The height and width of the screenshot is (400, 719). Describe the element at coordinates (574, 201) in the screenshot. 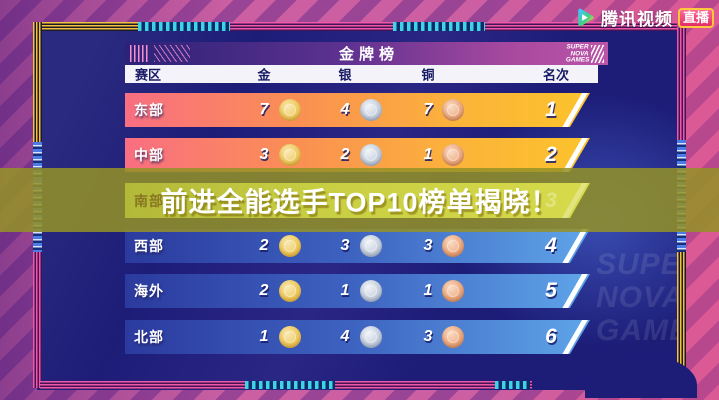

I see `row-slash-decoration` at that location.